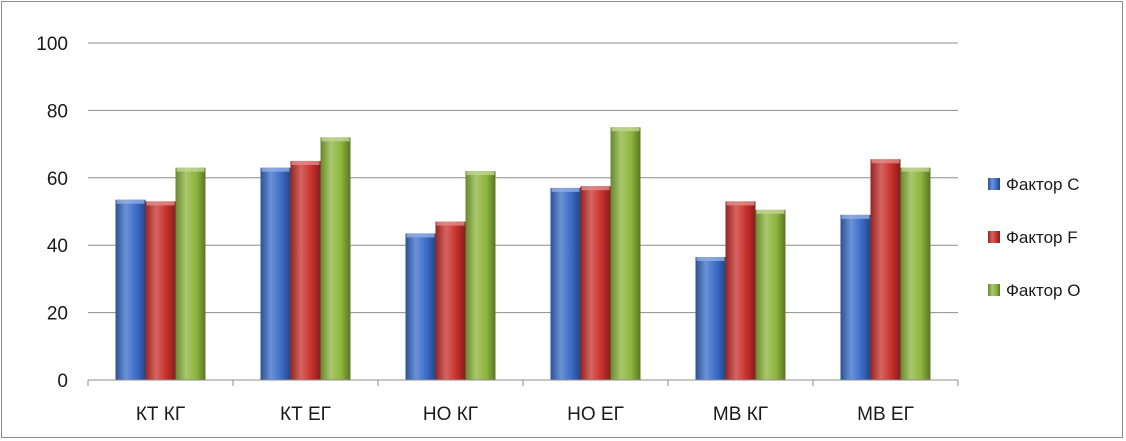  Describe the element at coordinates (595, 414) in the screenshot. I see `x-category-label: НО ЕГ` at that location.